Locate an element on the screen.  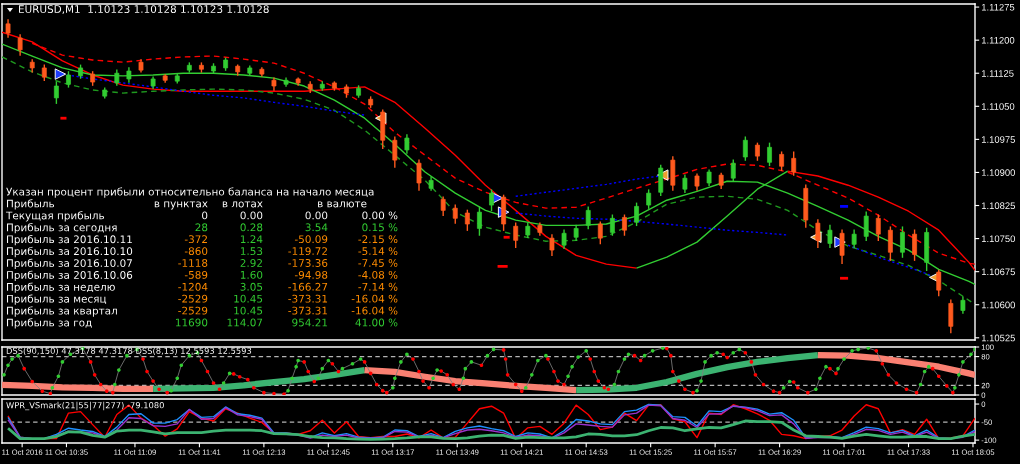
annotation: -2.15 % is located at coordinates (378, 239).